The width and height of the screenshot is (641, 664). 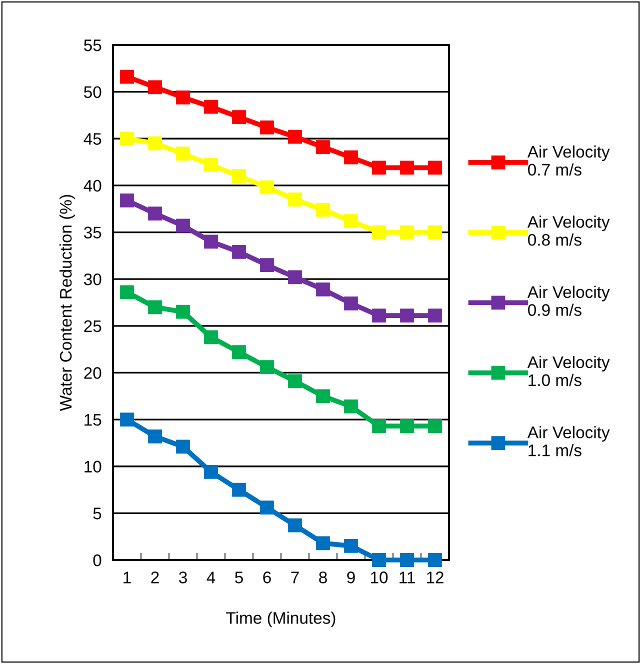 What do you see at coordinates (239, 578) in the screenshot?
I see `x-tick-label: 5` at bounding box center [239, 578].